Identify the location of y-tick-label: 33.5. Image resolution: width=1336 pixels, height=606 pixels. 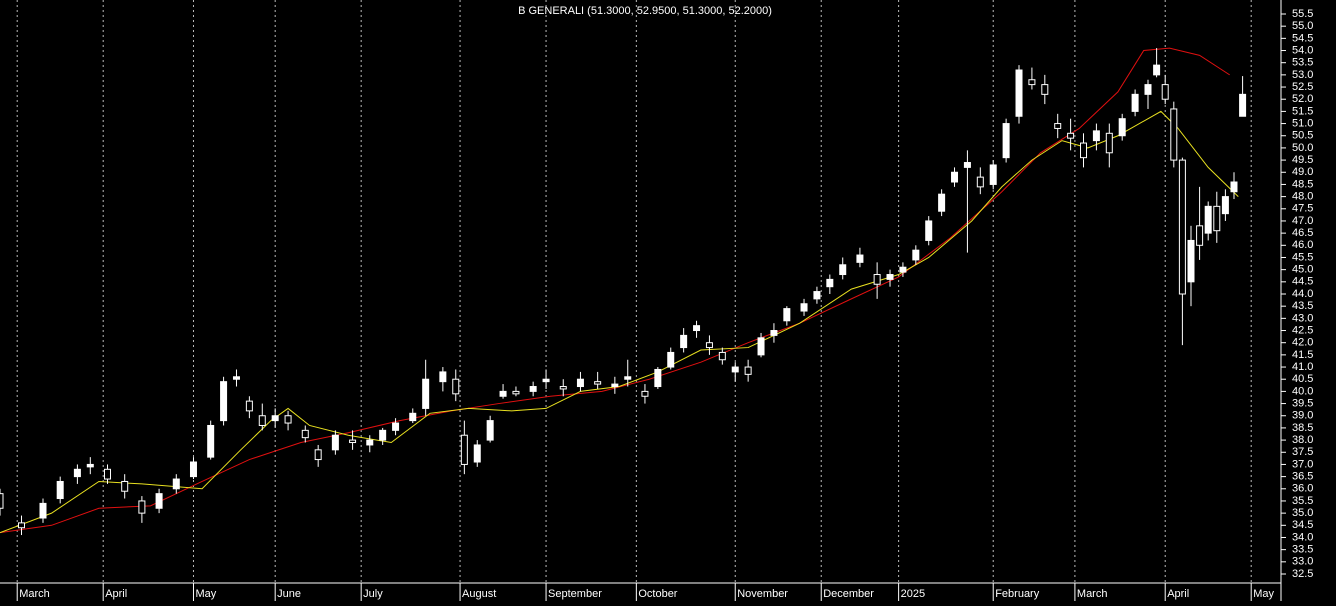
(1302, 550).